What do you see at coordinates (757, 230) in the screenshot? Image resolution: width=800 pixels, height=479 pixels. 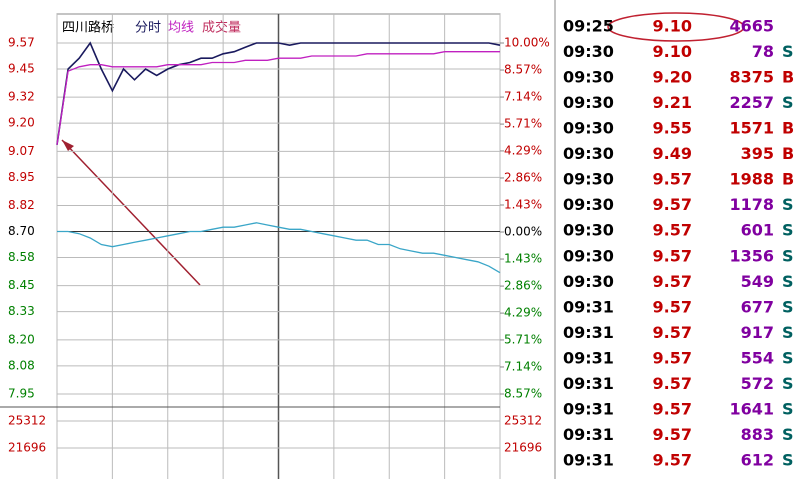 I see `trade-volume: 601` at bounding box center [757, 230].